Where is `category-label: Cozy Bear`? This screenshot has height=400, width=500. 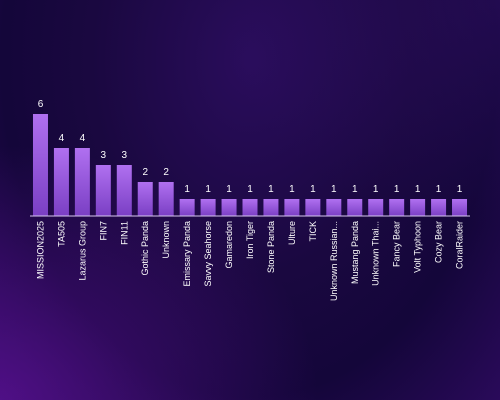
category-label: Cozy Bear is located at coordinates (439, 242).